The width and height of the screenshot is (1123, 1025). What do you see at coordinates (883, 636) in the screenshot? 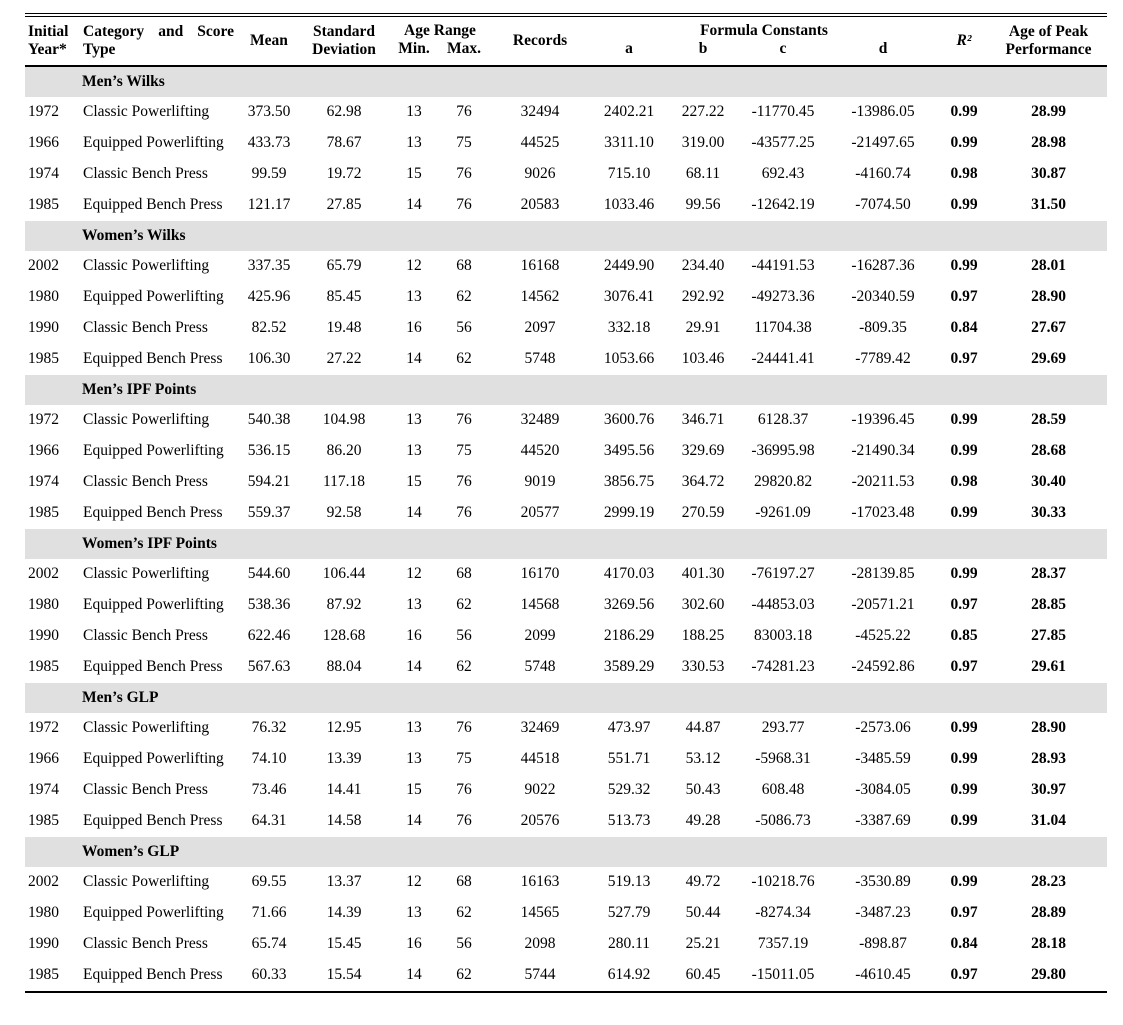
I see `cell-d: -4525.22` at bounding box center [883, 636].